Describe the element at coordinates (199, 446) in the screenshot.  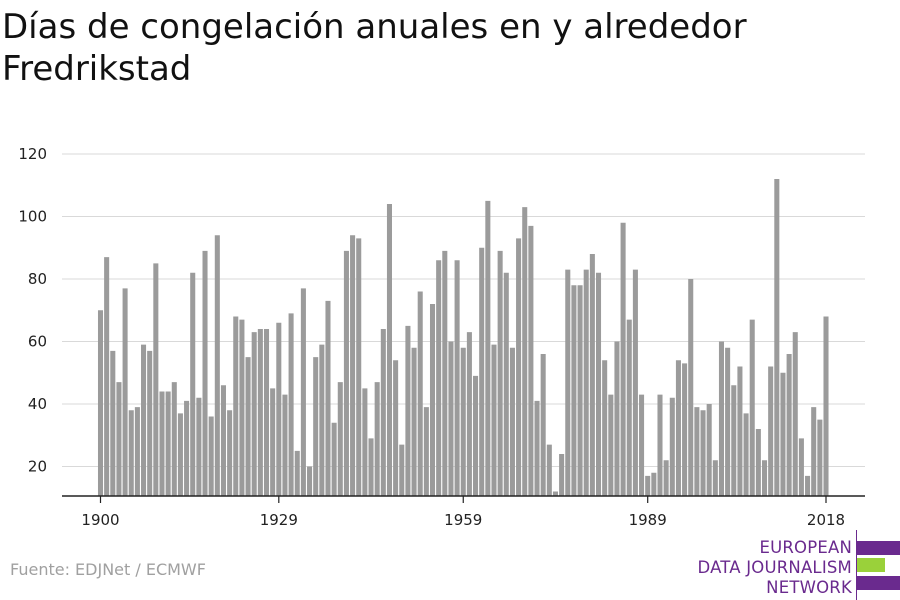
I see `bar-1916` at that location.